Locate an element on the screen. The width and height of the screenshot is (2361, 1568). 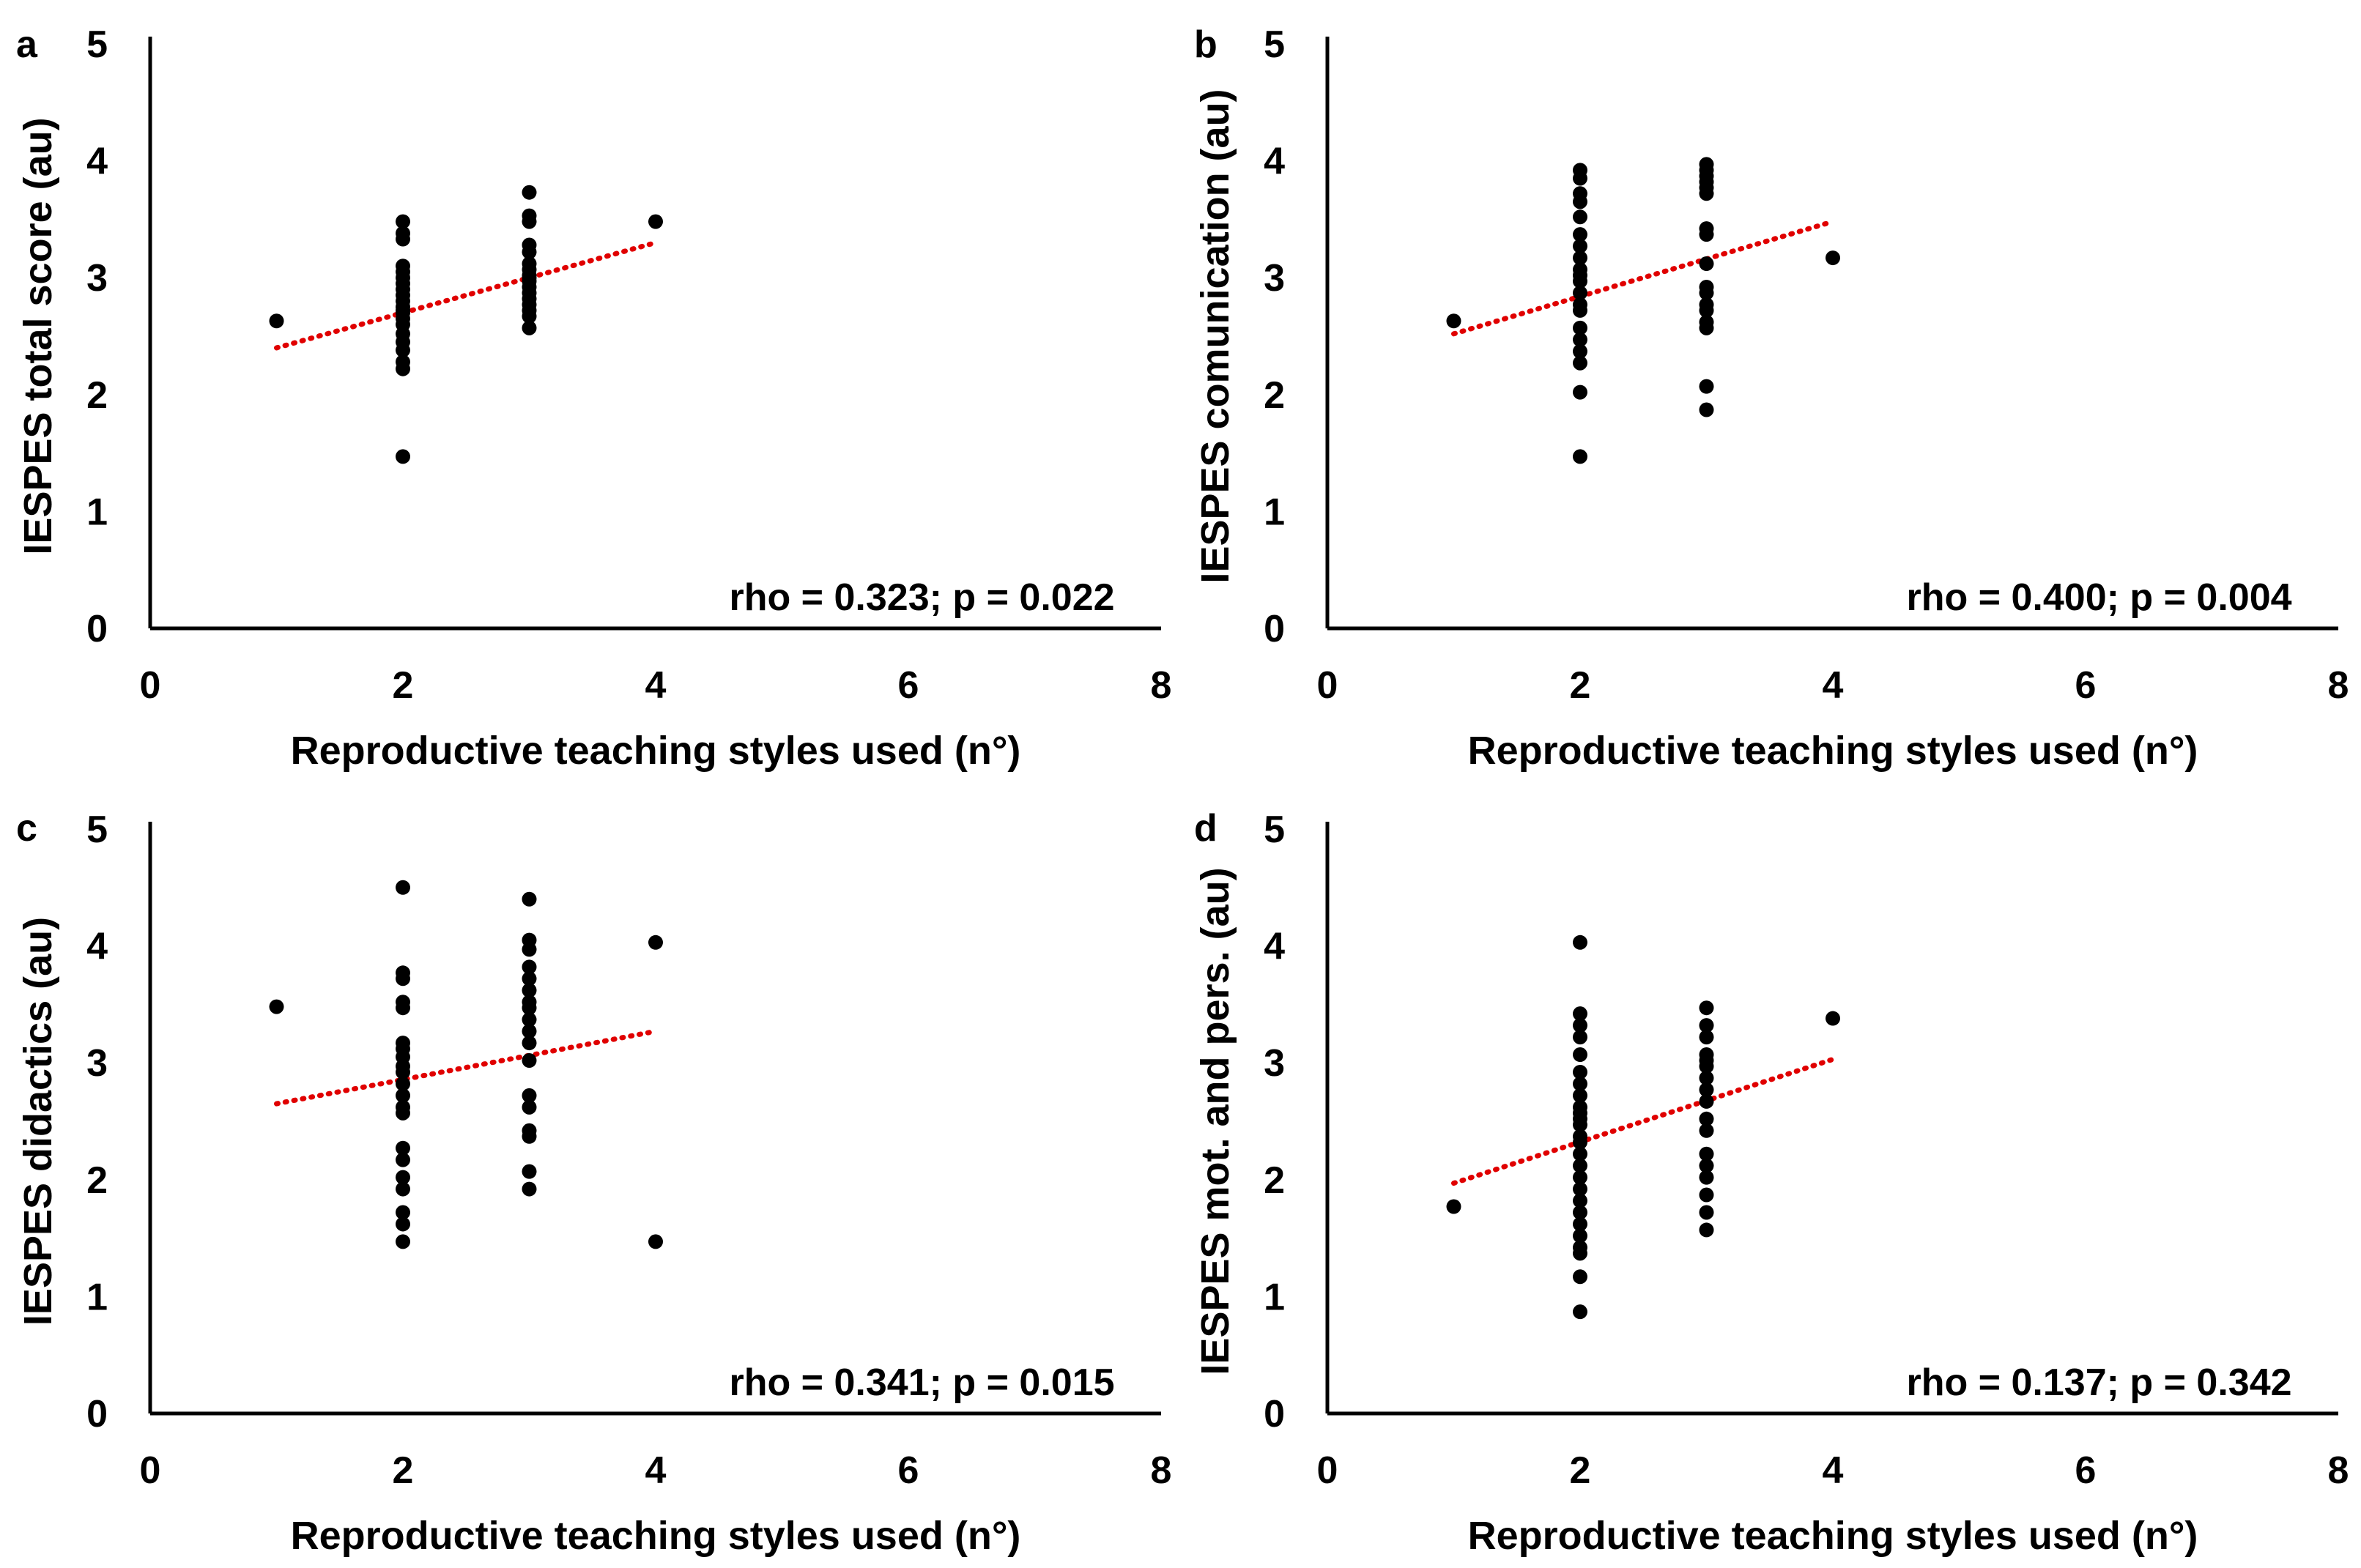
correlation-annotation: rho = 0.400; p = 0.004 is located at coordinates (2099, 597).